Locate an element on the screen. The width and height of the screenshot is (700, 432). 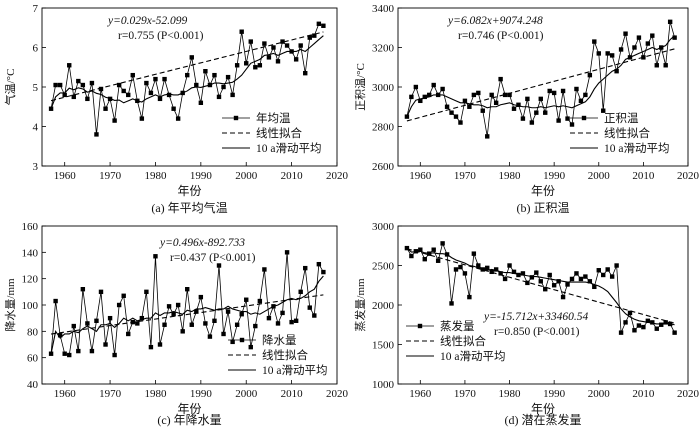
x-tick-label: 1980 is located at coordinates (155, 176).